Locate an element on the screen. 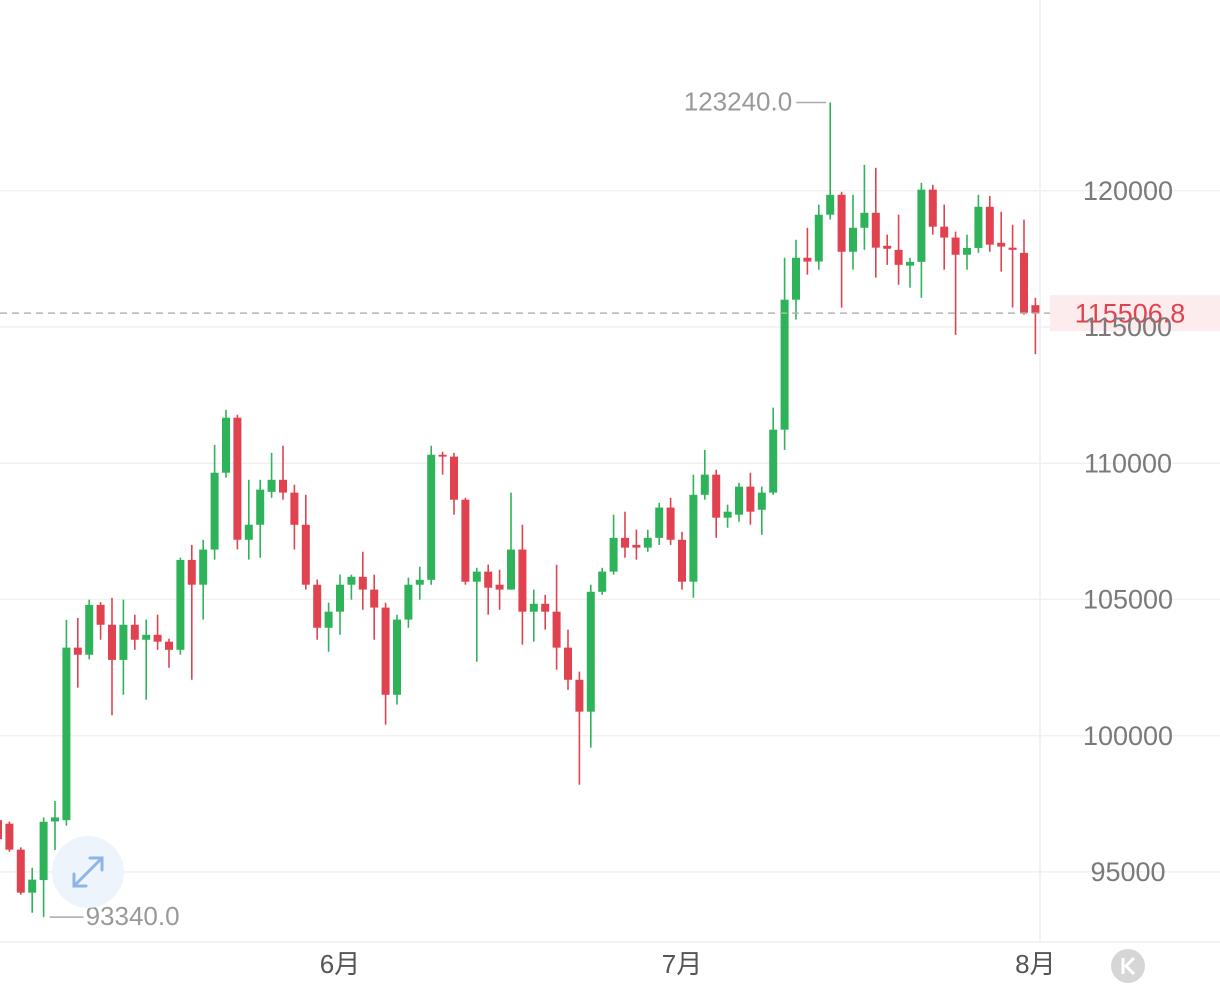 The image size is (1220, 991). expand-button is located at coordinates (88, 872).